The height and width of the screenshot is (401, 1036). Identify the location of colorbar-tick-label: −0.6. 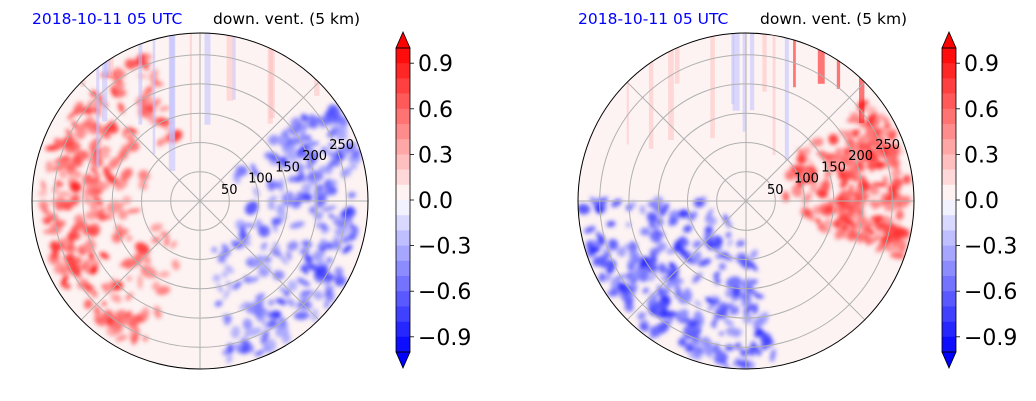
(444, 292).